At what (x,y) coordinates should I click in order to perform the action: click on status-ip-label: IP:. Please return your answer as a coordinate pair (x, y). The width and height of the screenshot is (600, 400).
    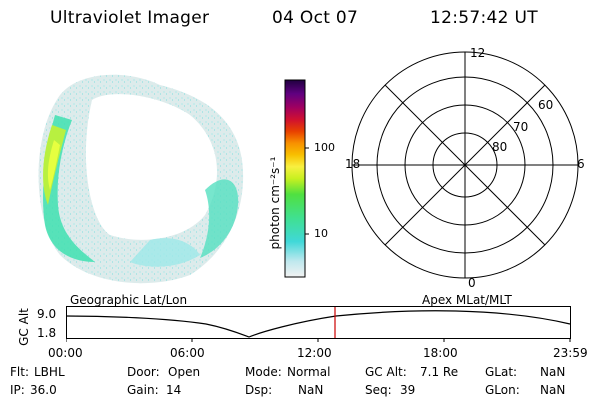
    Looking at the image, I should click on (17, 390).